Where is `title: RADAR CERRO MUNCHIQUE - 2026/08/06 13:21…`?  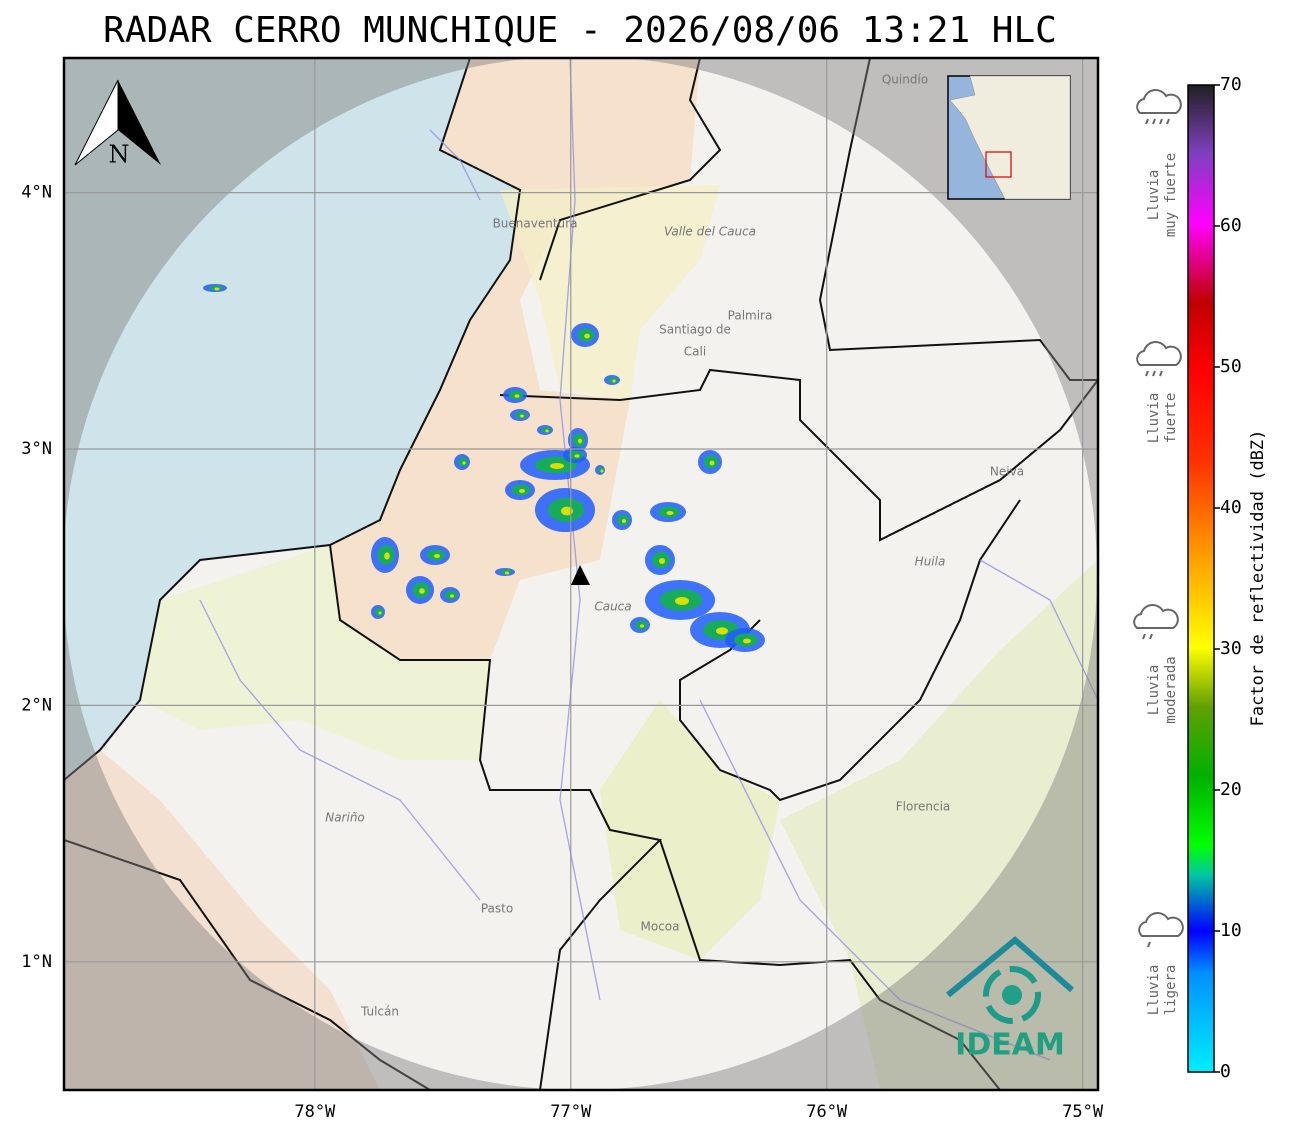
title: RADAR CERRO MUNCHIQUE - 2026/08/06 13:21… is located at coordinates (580, 30).